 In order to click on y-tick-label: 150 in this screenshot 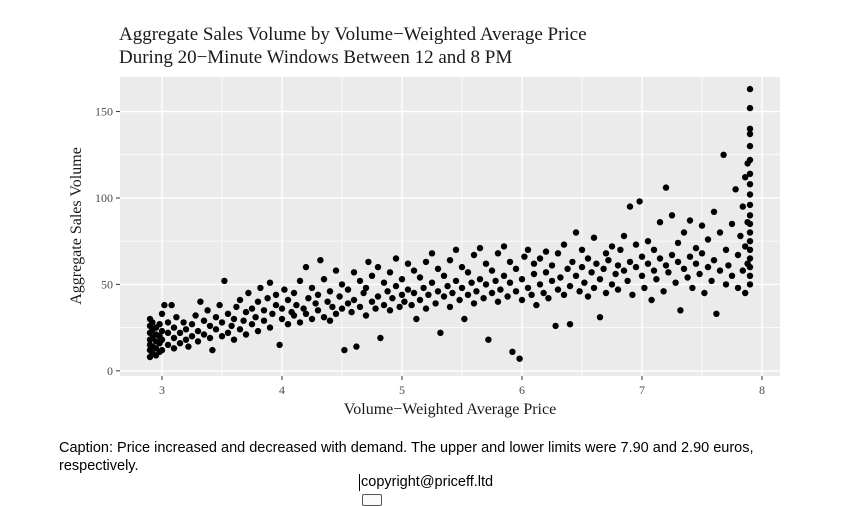, I will do `click(104, 112)`.